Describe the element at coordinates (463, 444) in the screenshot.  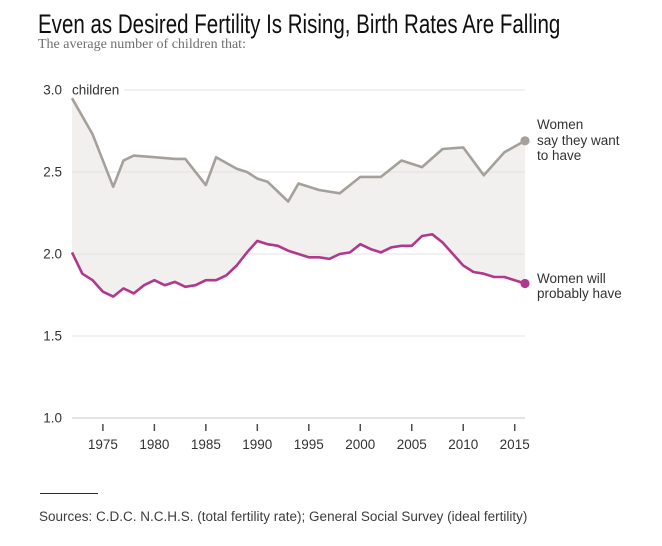
I see `x-tick-label: 2010` at that location.